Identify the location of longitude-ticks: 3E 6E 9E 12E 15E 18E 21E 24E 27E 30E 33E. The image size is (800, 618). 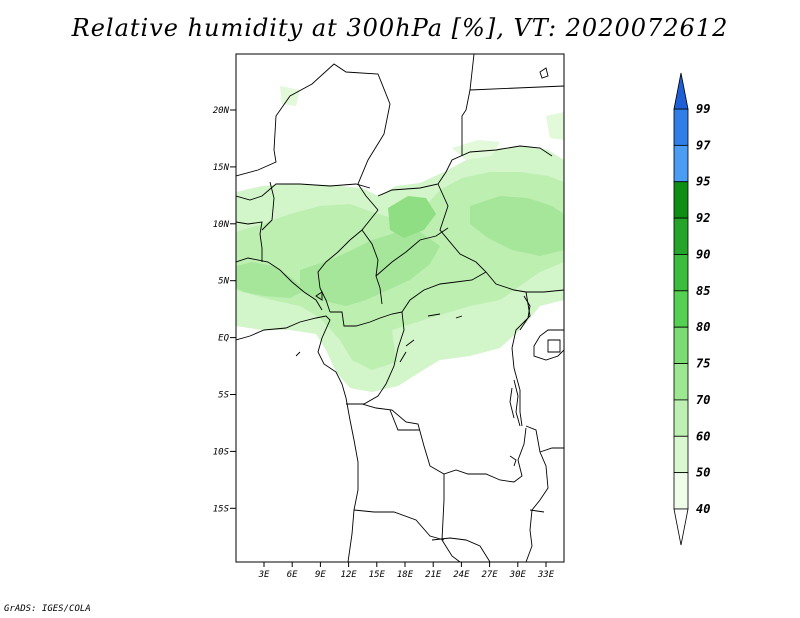
(406, 571).